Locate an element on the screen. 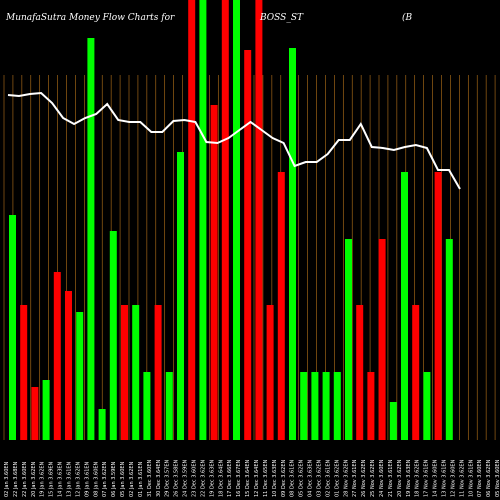 The width and height of the screenshot is (500, 500). x-tick-label: 16 Dec 3.67EN is located at coordinates (239, 478).